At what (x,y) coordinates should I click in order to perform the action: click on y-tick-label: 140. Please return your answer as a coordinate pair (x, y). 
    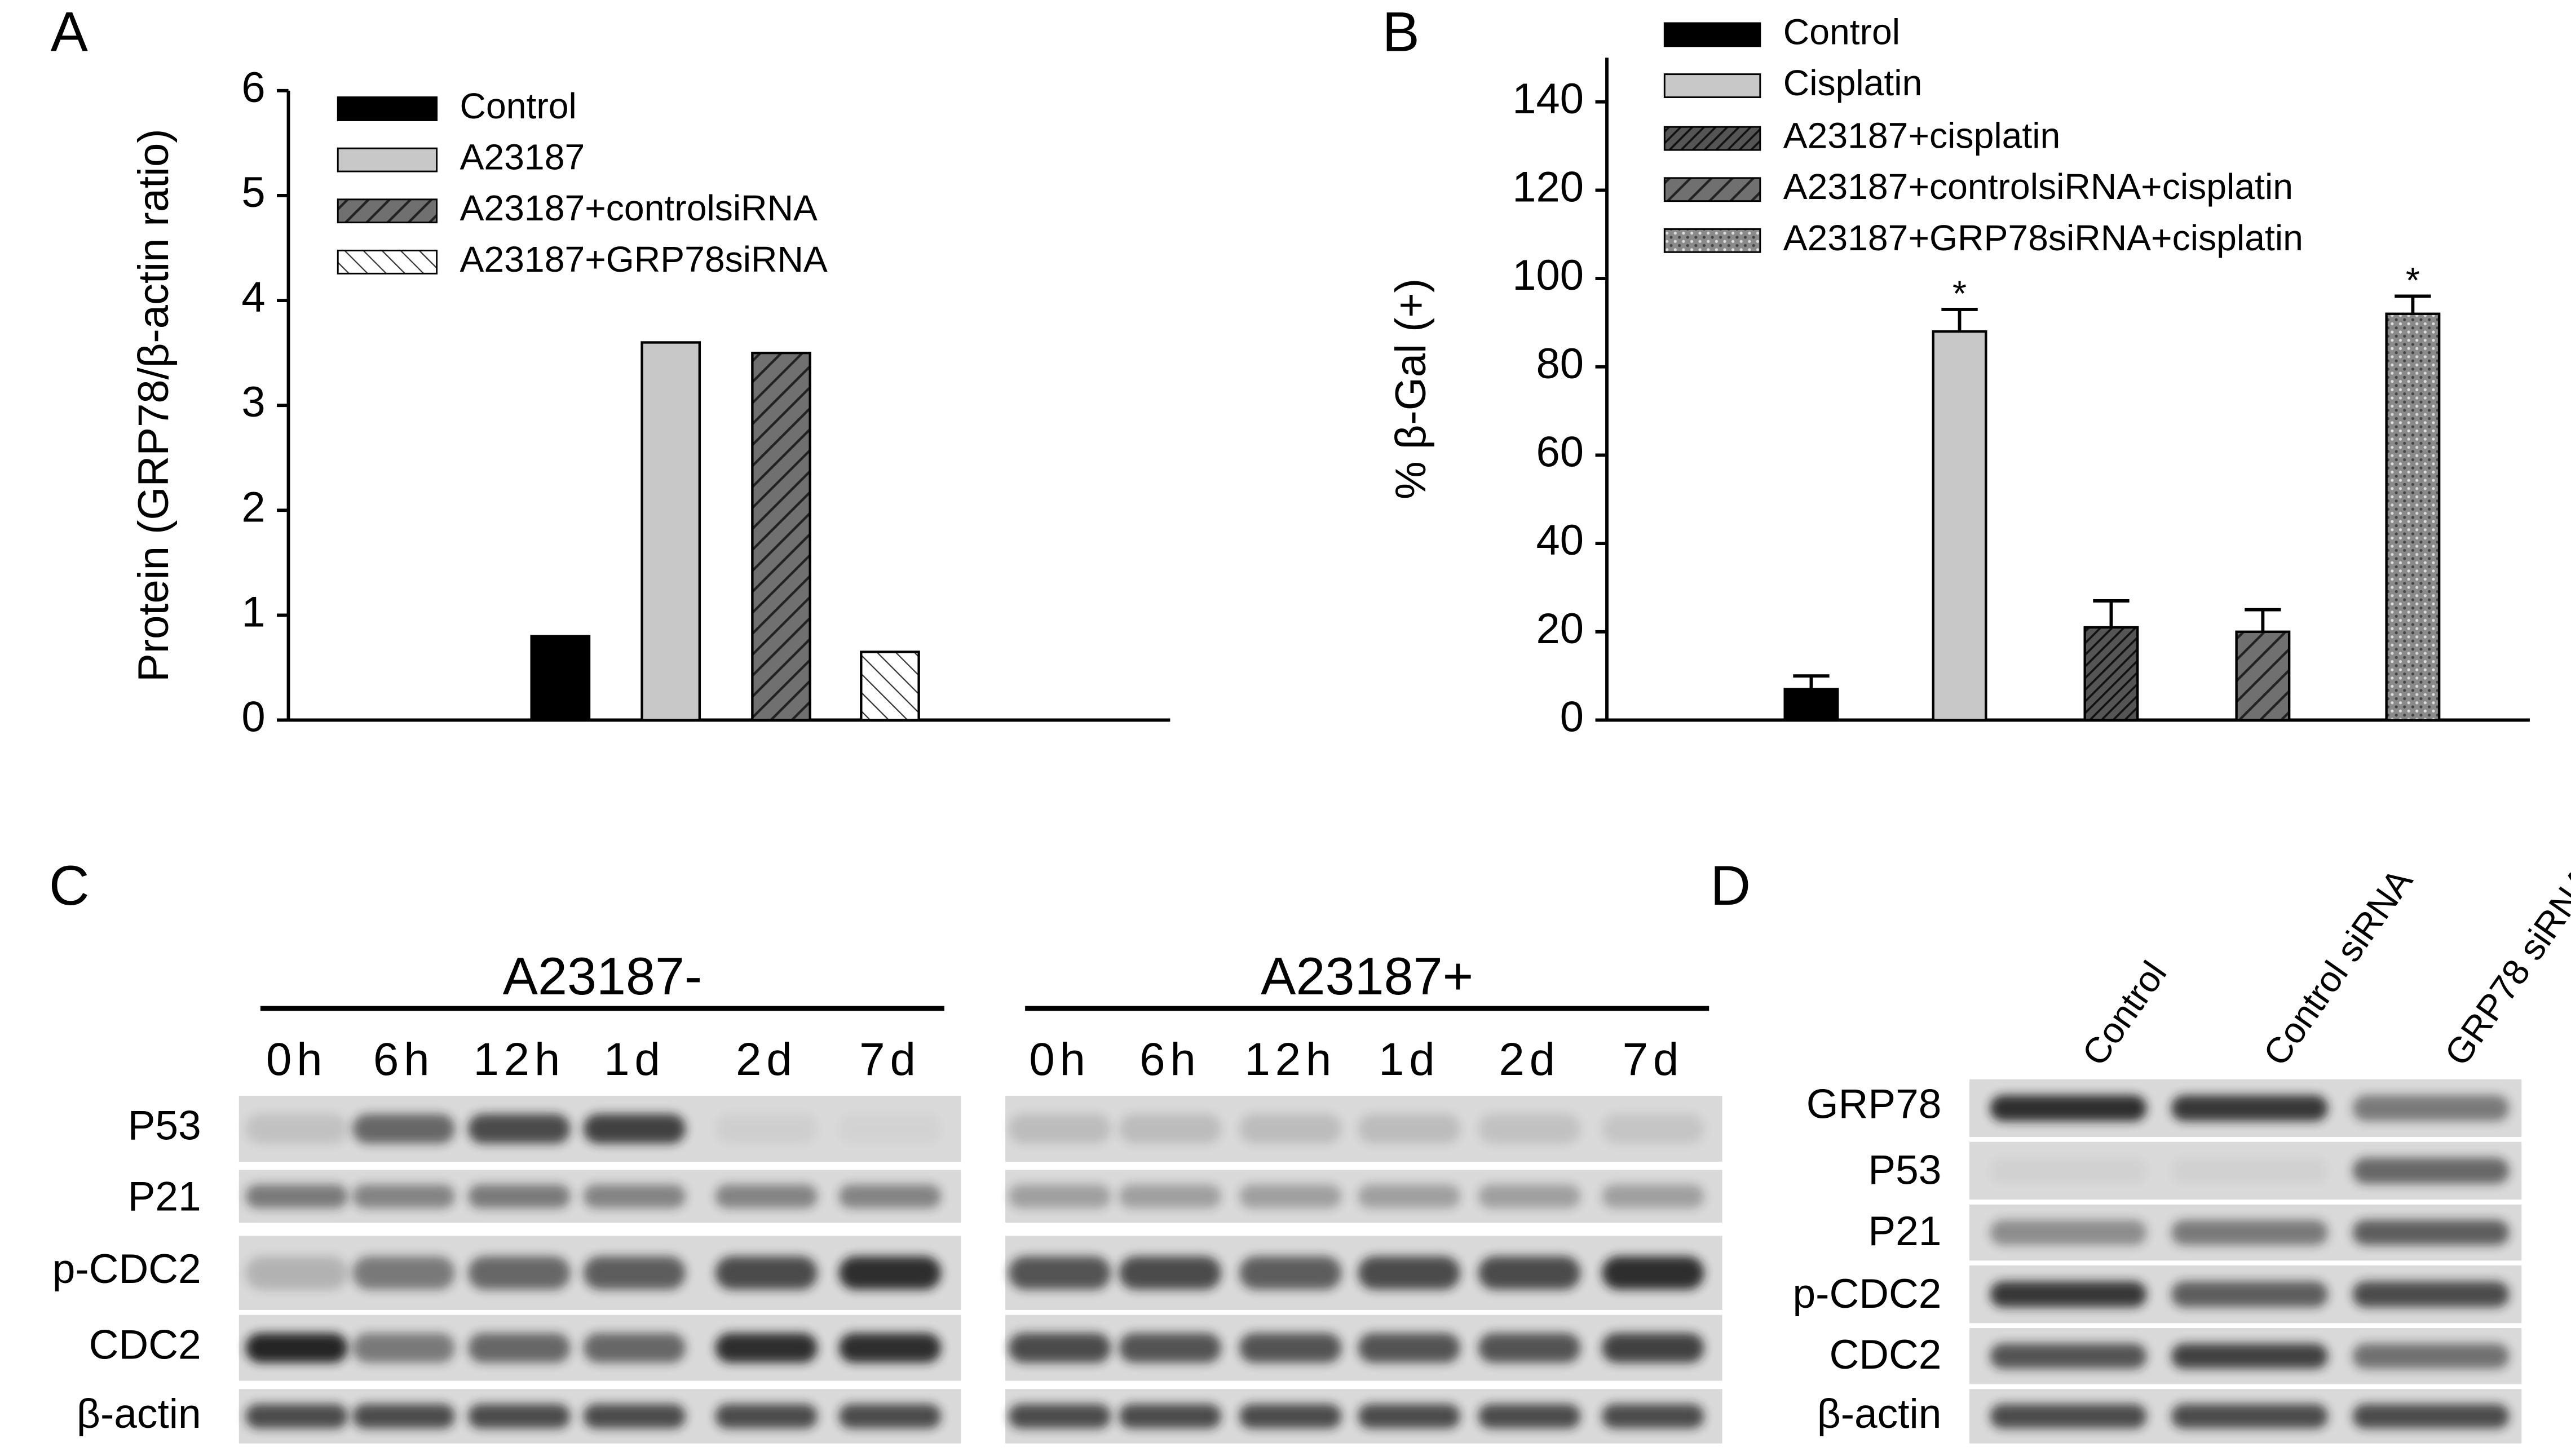
    Looking at the image, I should click on (1548, 99).